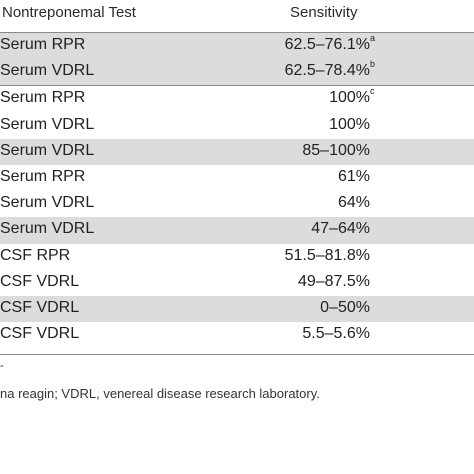 The image size is (474, 474). Describe the element at coordinates (345, 307) in the screenshot. I see `row-sensitivity: 0–50%` at that location.